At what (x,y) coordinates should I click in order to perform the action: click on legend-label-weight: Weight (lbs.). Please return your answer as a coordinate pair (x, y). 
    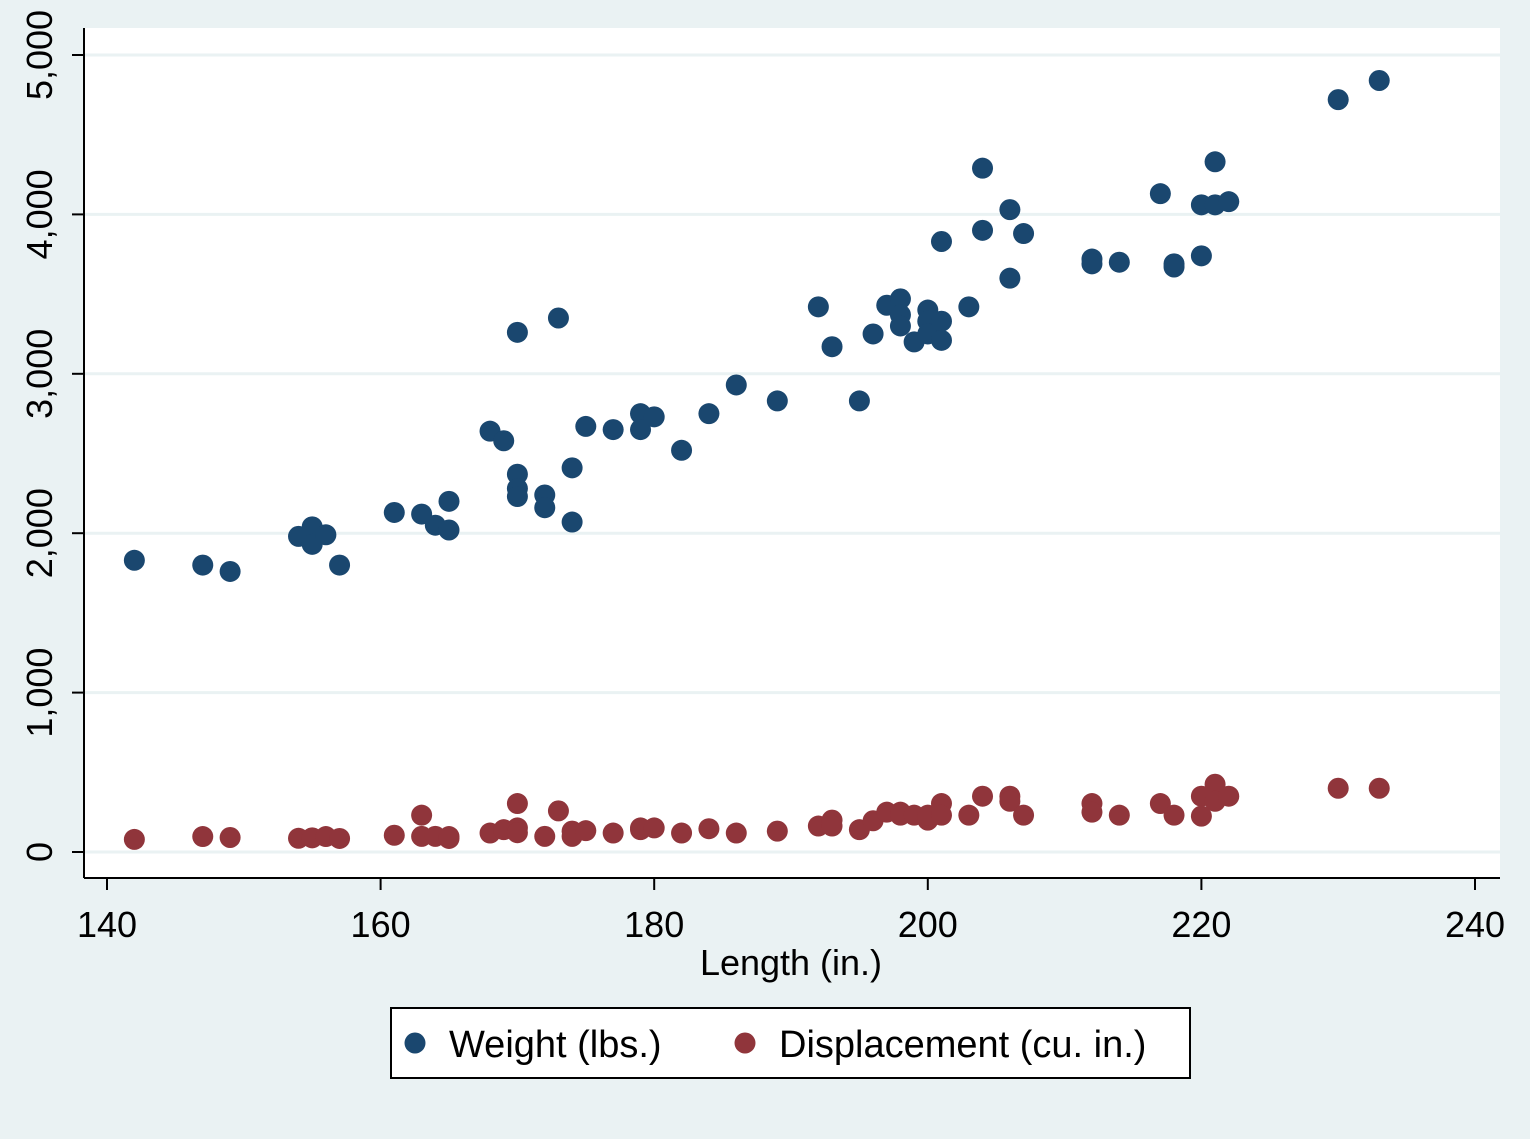
    Looking at the image, I should click on (555, 1045).